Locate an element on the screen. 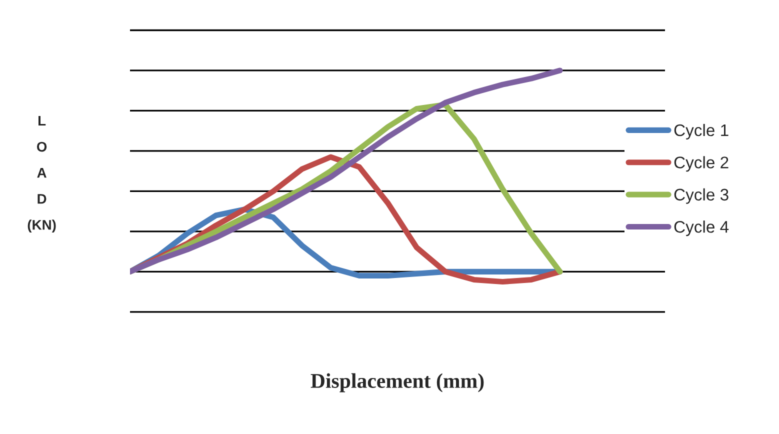 This screenshot has width=779, height=434. legend-label: Cycle 3 is located at coordinates (701, 196).